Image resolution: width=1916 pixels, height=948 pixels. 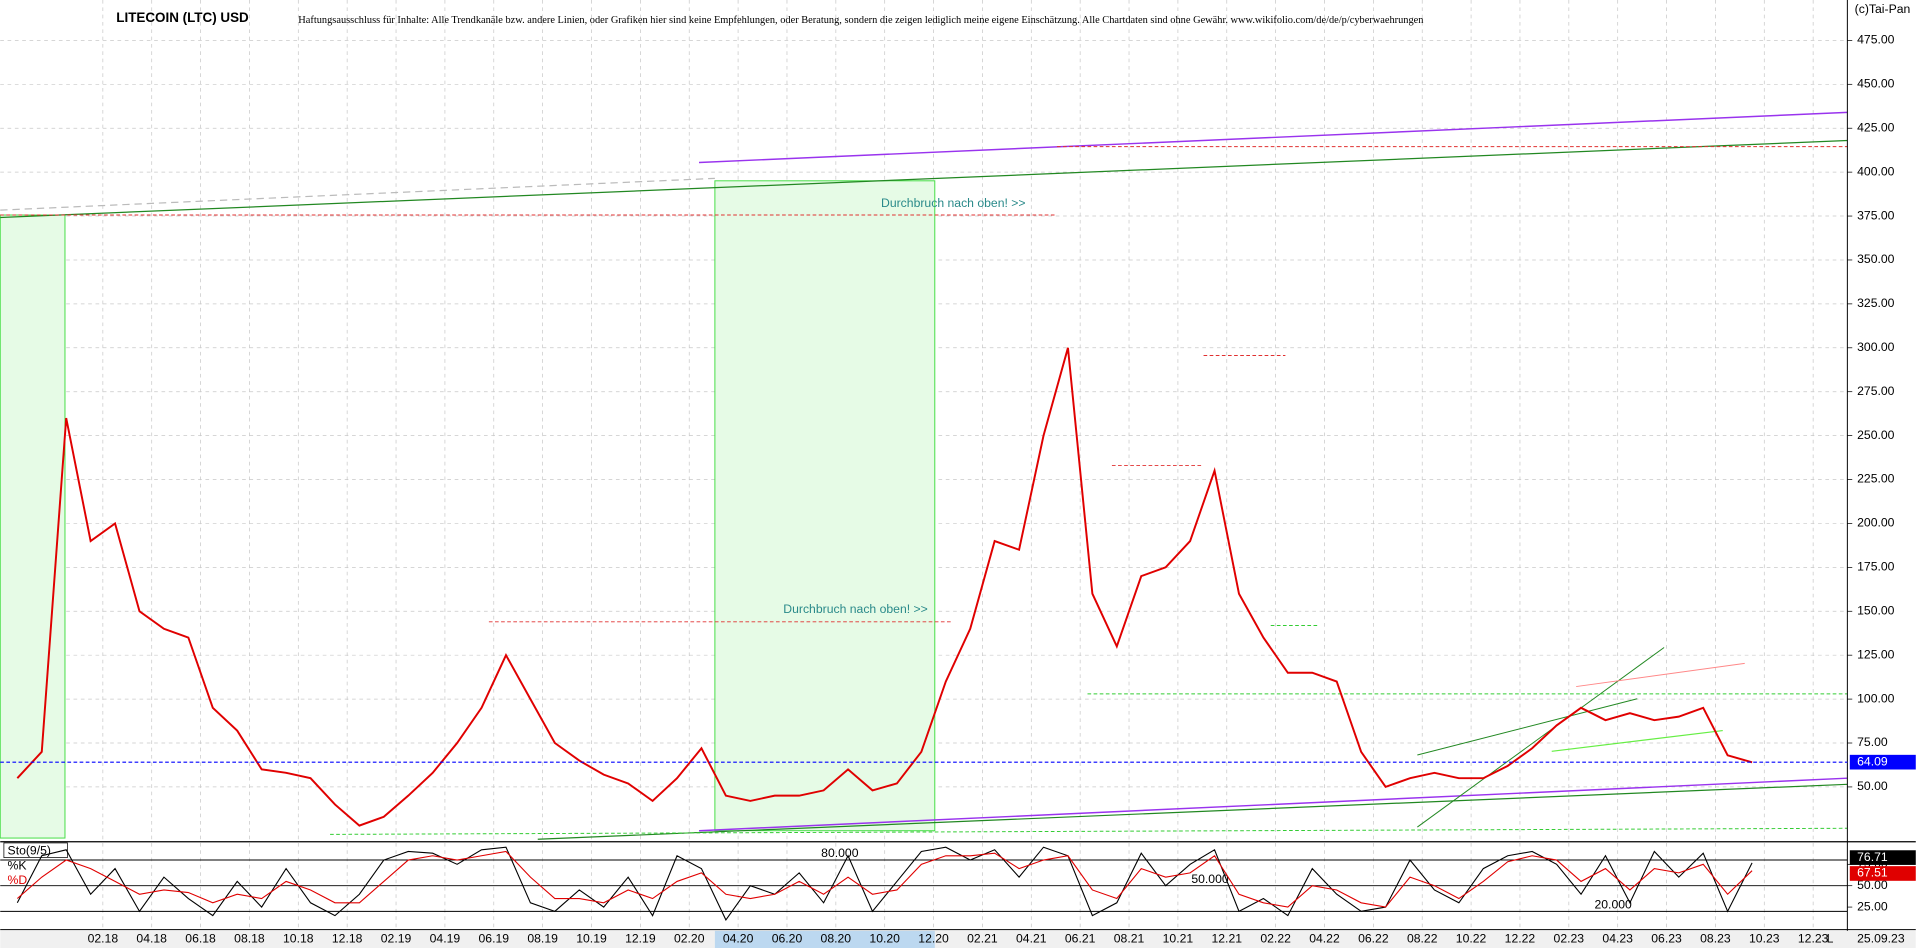 I want to click on x-tick-label: 10.23, so click(x=1764, y=939).